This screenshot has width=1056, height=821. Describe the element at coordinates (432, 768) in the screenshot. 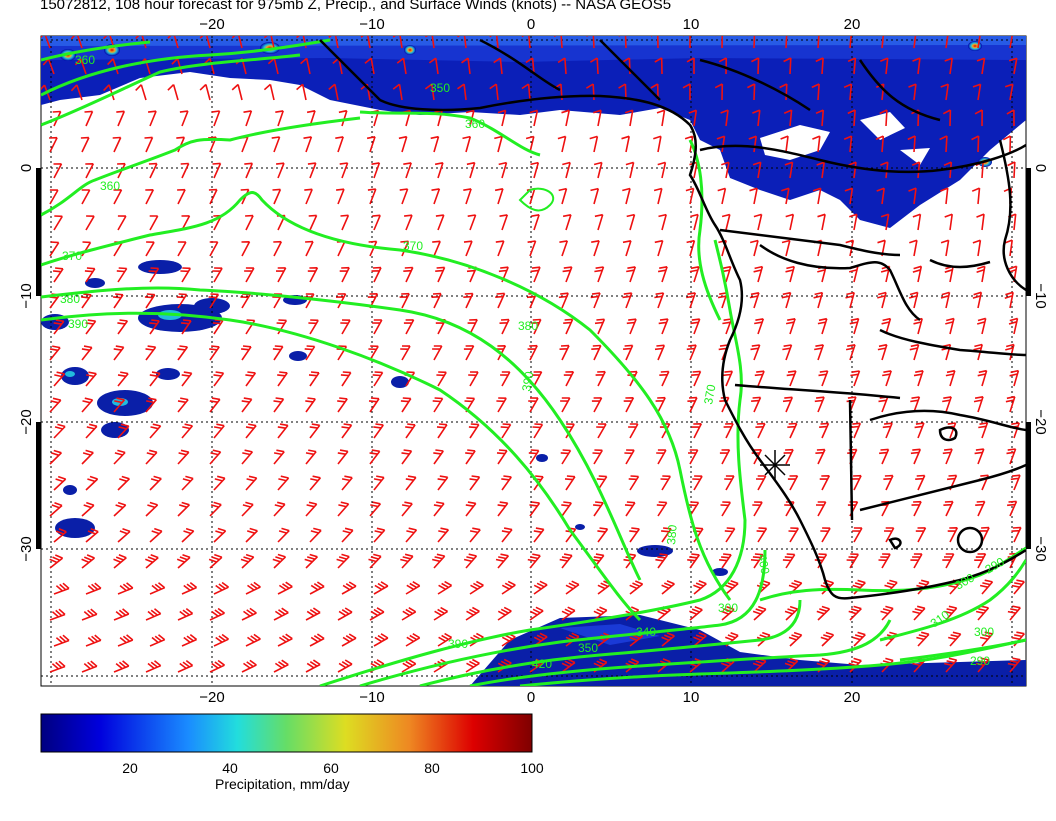

I see `colorbar-tick: 80` at that location.